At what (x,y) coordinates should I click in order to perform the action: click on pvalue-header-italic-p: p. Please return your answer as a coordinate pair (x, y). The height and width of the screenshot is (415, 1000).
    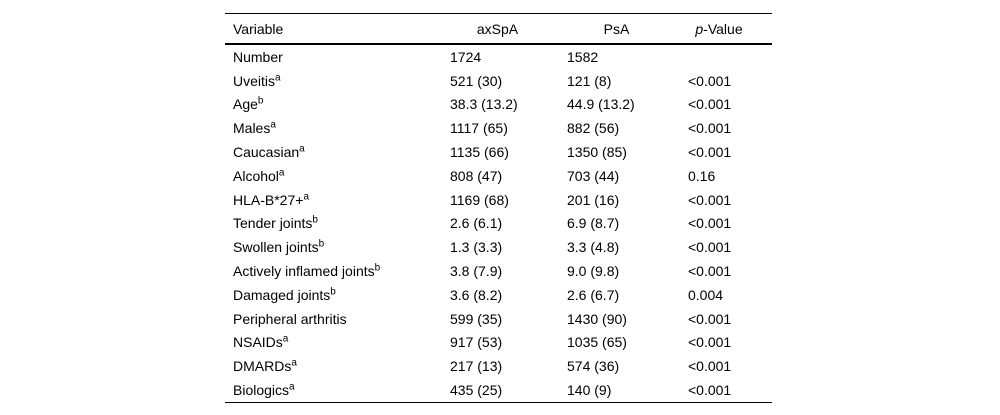
    Looking at the image, I should click on (699, 28).